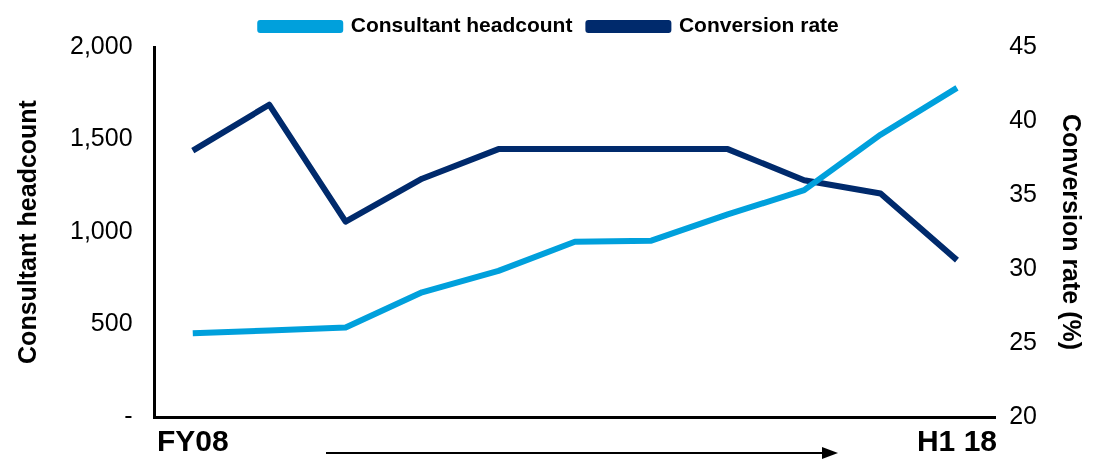  I want to click on y-tick-label: -, so click(128, 414).